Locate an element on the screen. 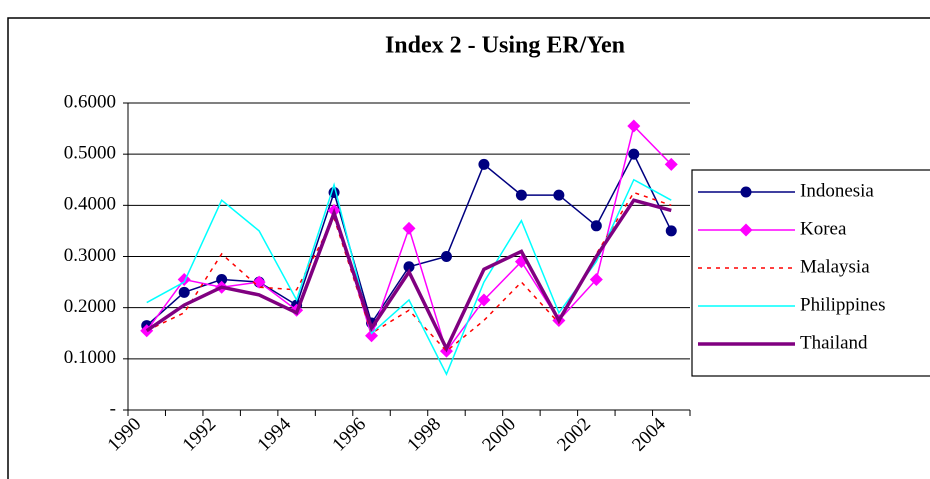 This screenshot has height=479, width=930. y-tick-label: 0.2000 is located at coordinates (90, 306).